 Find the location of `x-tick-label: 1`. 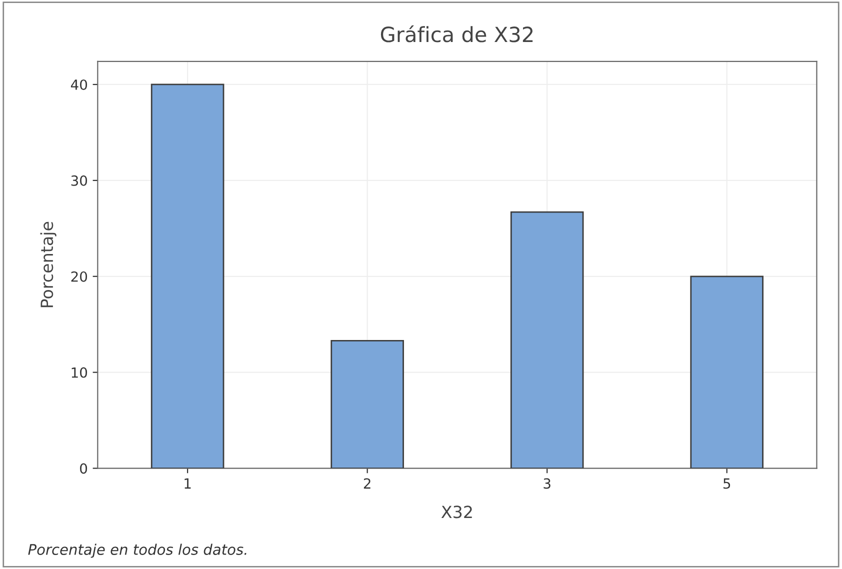

x-tick-label: 1 is located at coordinates (187, 483).